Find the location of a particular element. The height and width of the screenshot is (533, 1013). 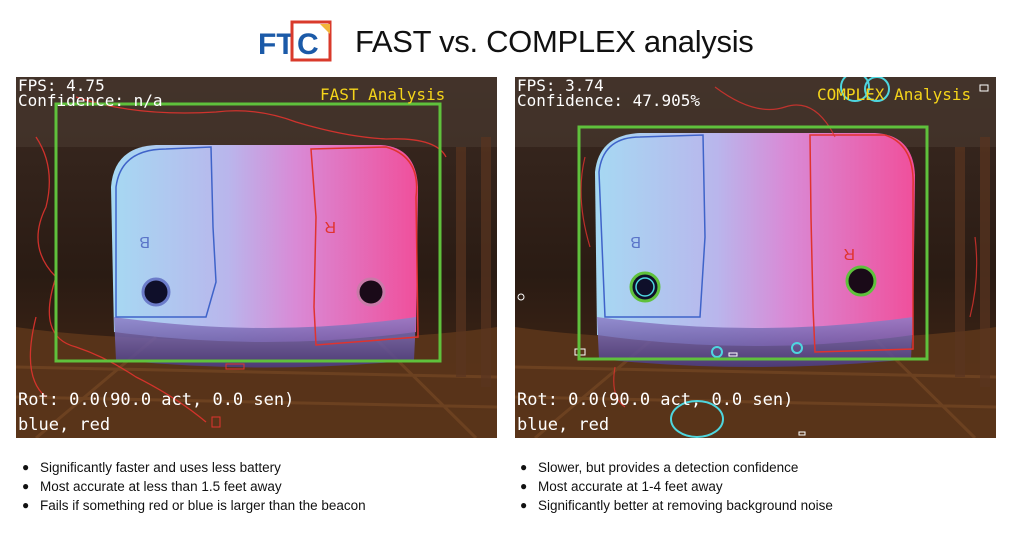

fps-readout: FPS: 3.74 is located at coordinates (560, 86).